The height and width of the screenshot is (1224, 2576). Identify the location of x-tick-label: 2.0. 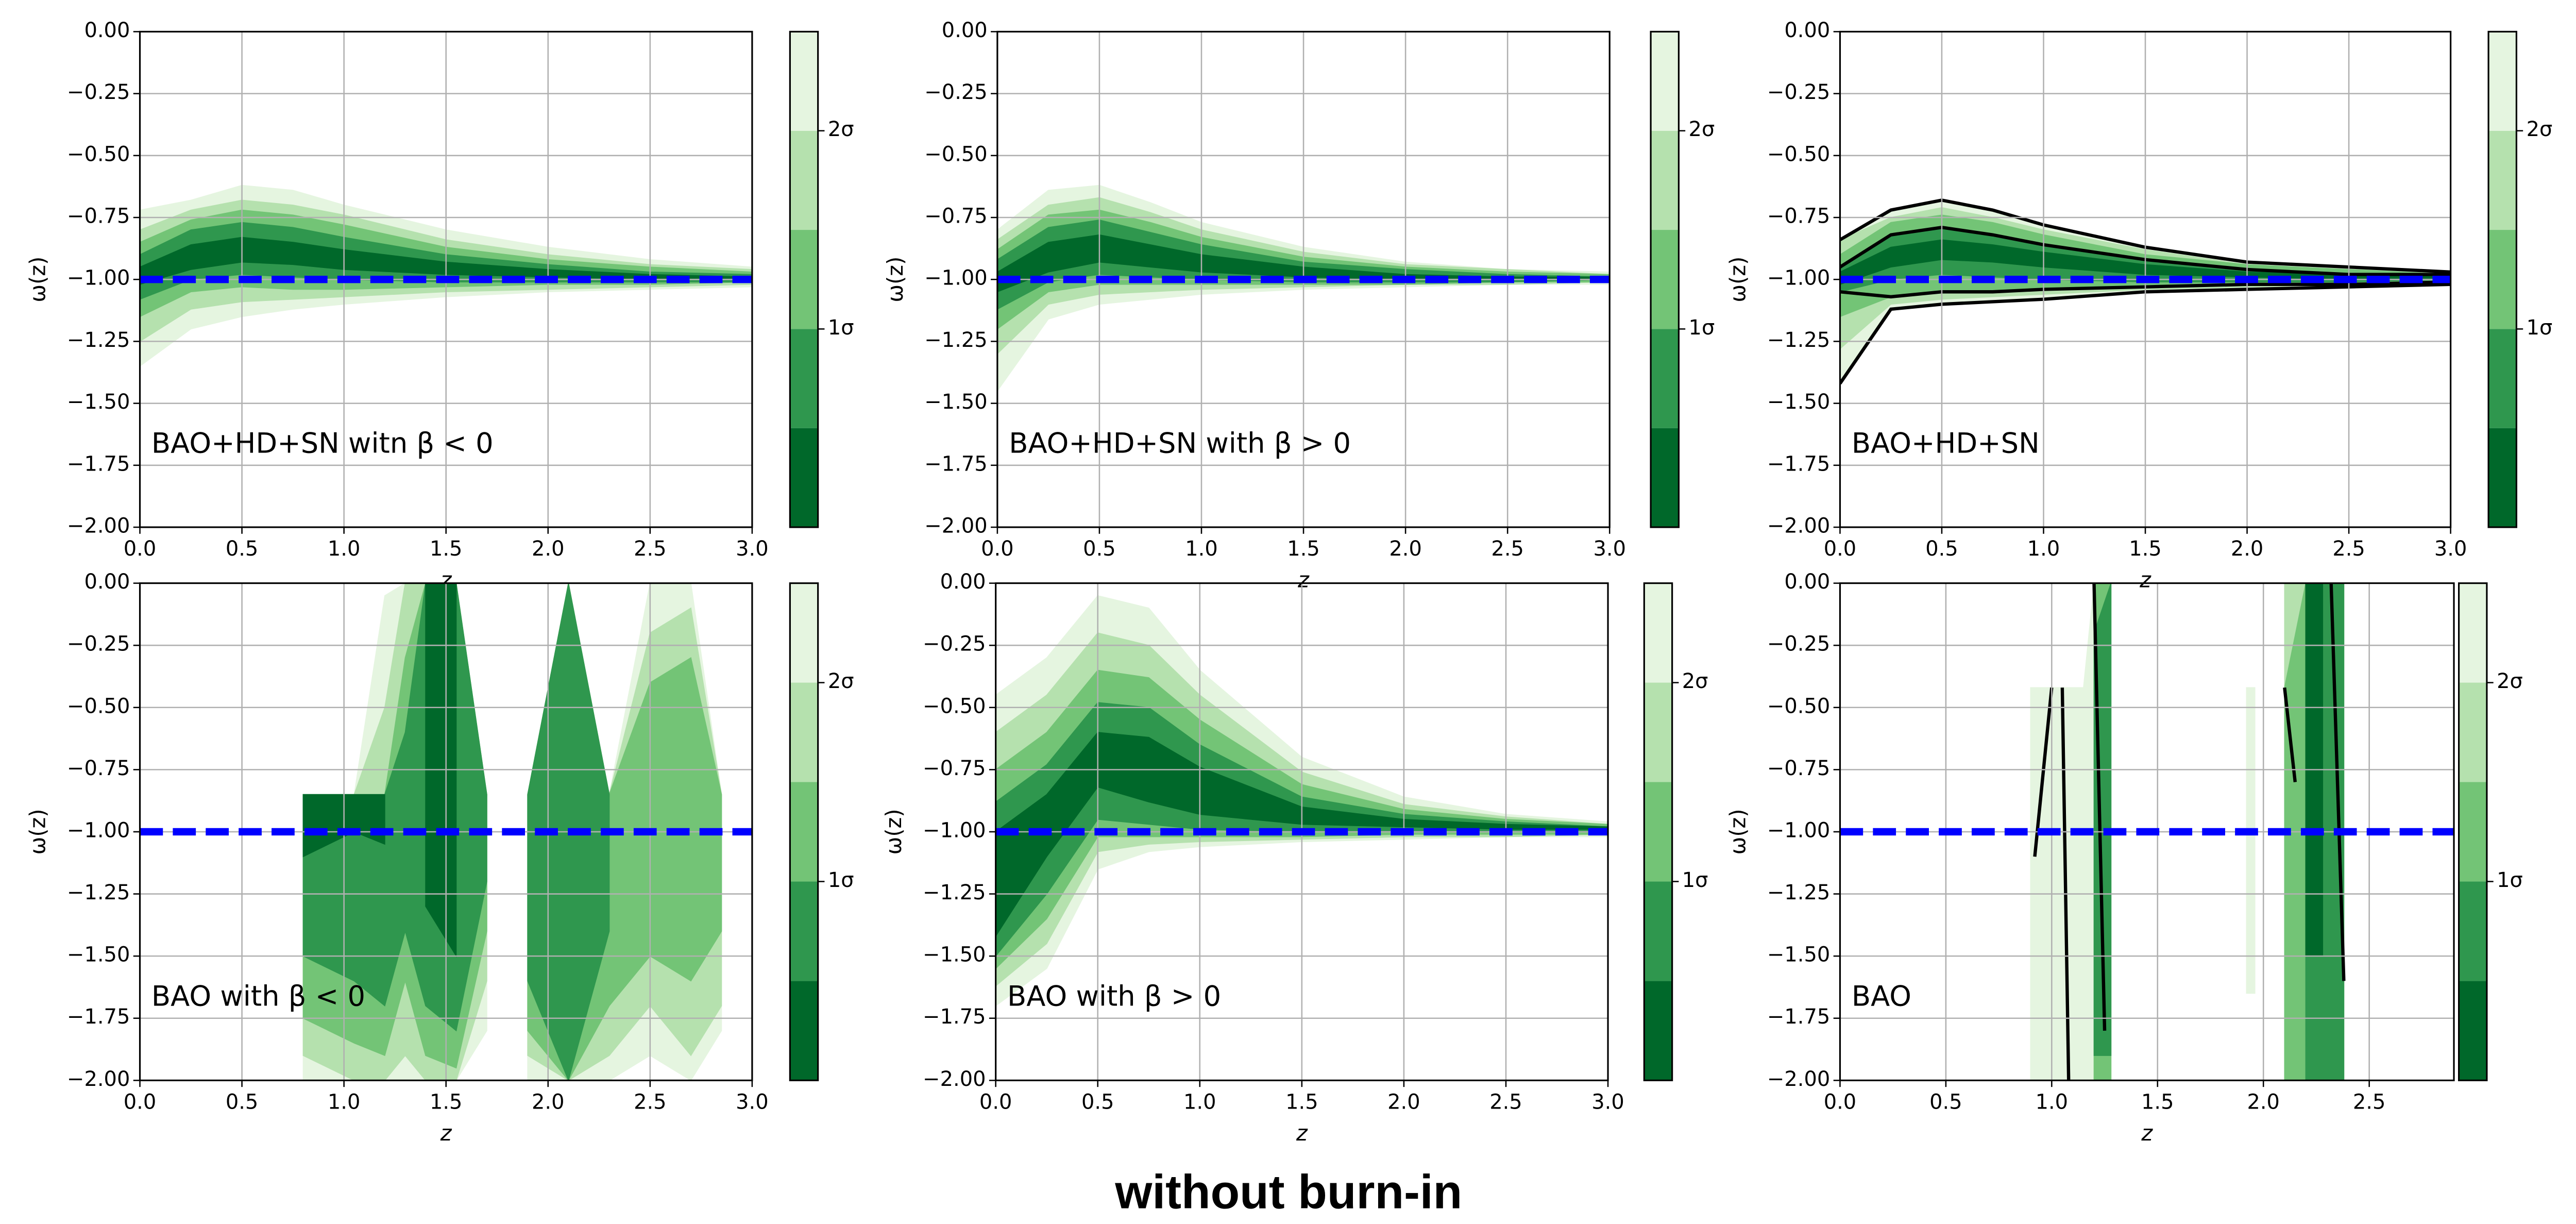
(1405, 549).